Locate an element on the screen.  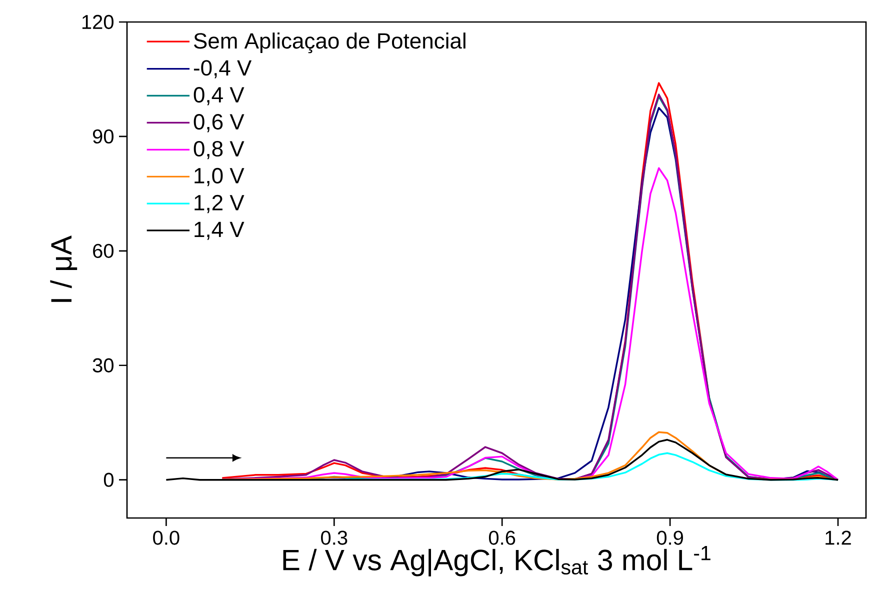
y-tick-label: 0 is located at coordinates (109, 479).